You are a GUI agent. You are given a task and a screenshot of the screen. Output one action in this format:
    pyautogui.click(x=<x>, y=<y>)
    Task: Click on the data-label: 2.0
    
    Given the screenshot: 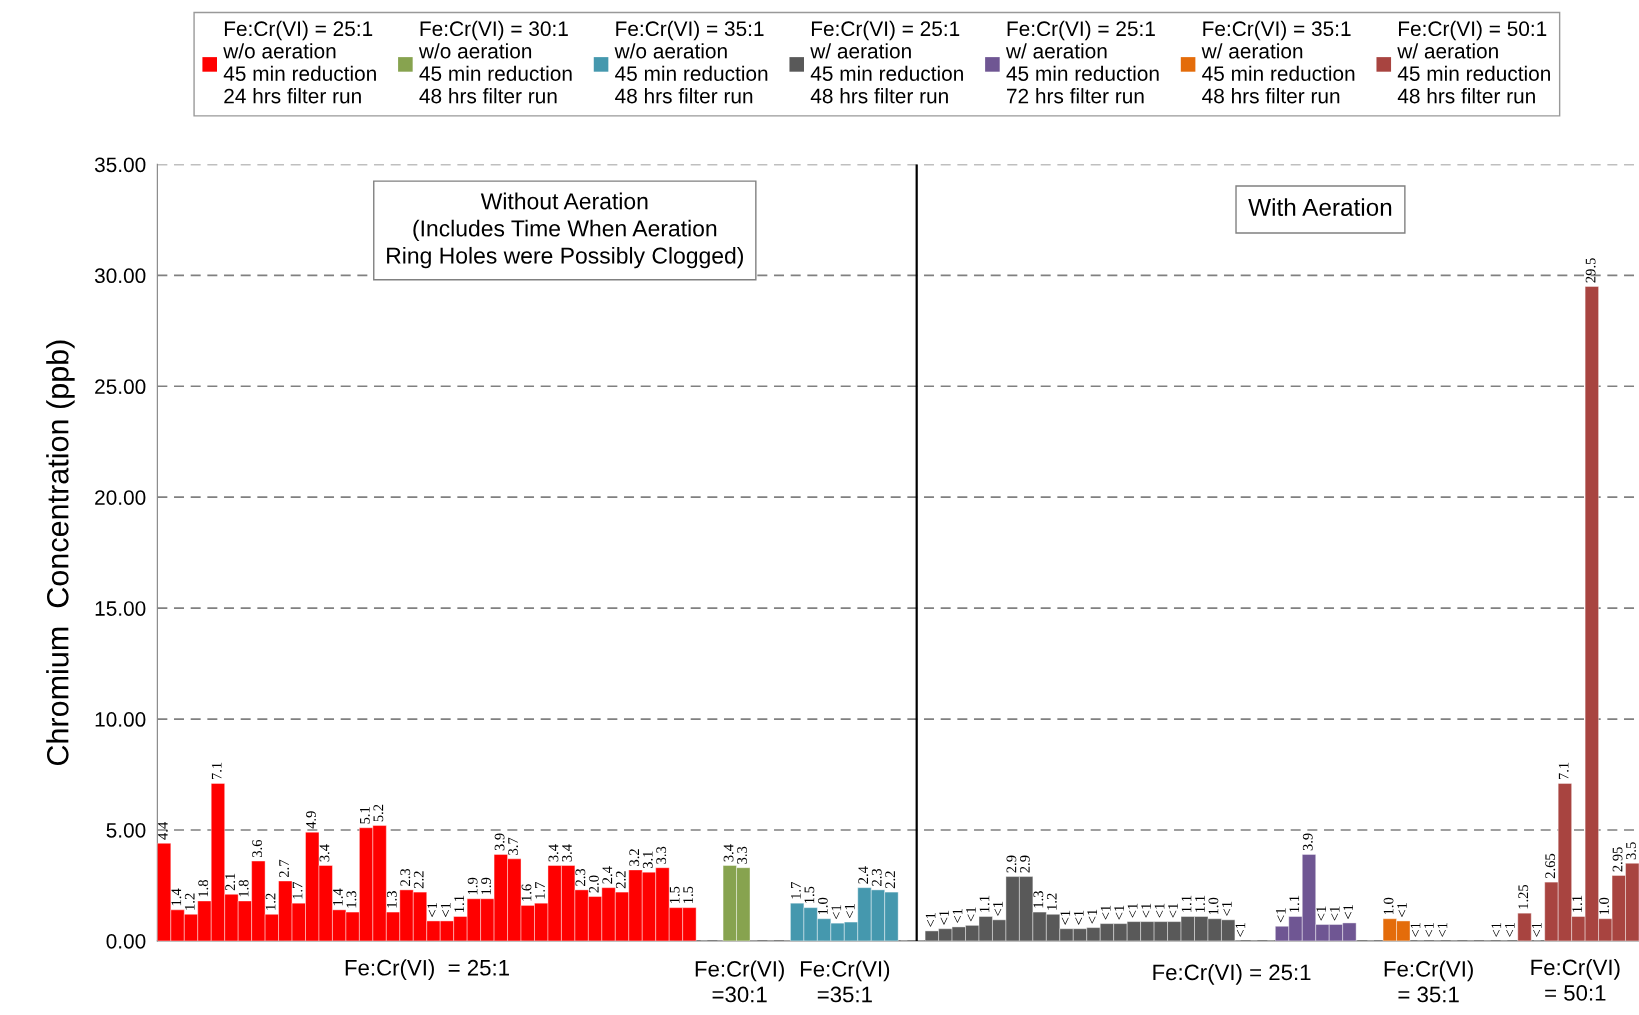 What is the action you would take?
    pyautogui.click(x=593, y=884)
    